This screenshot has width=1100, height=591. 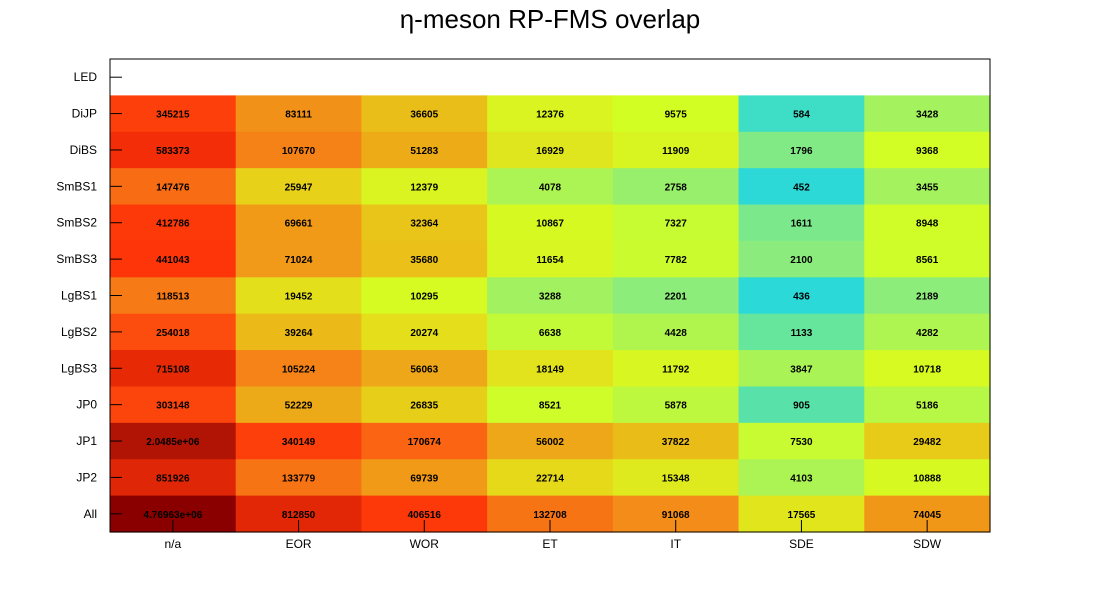 I want to click on y-tick-label: SmBS3, so click(x=76, y=259).